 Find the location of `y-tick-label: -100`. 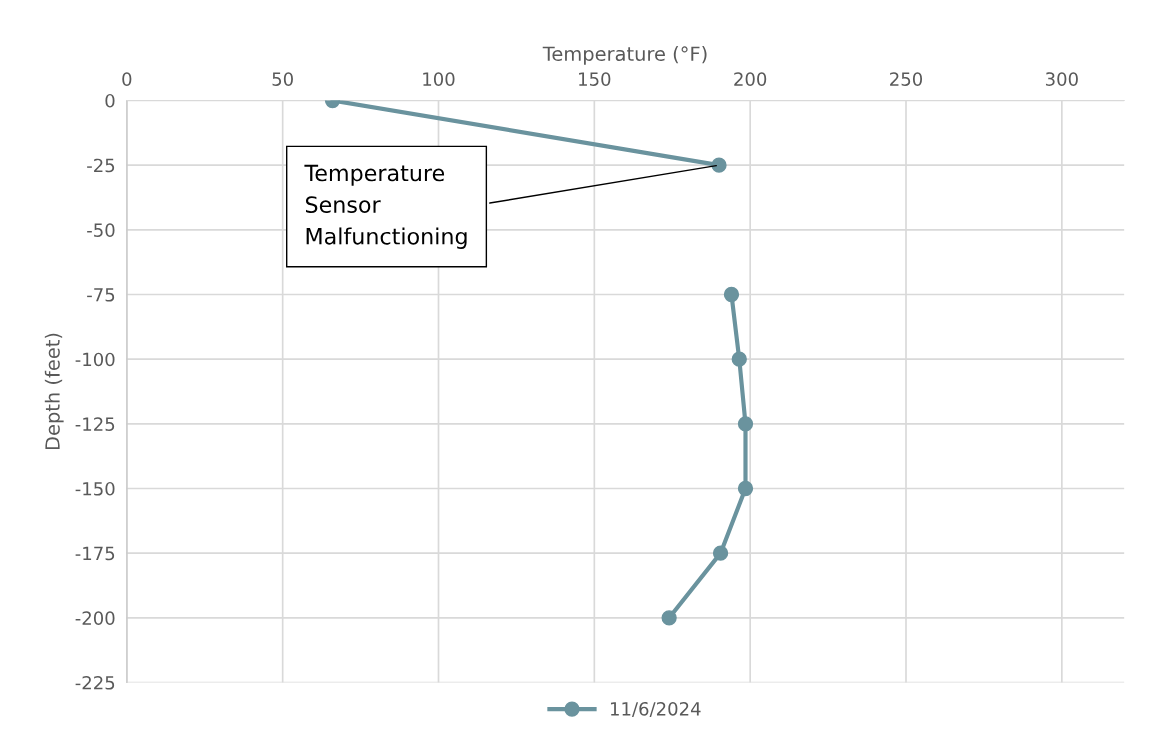

y-tick-label: -100 is located at coordinates (95, 359).